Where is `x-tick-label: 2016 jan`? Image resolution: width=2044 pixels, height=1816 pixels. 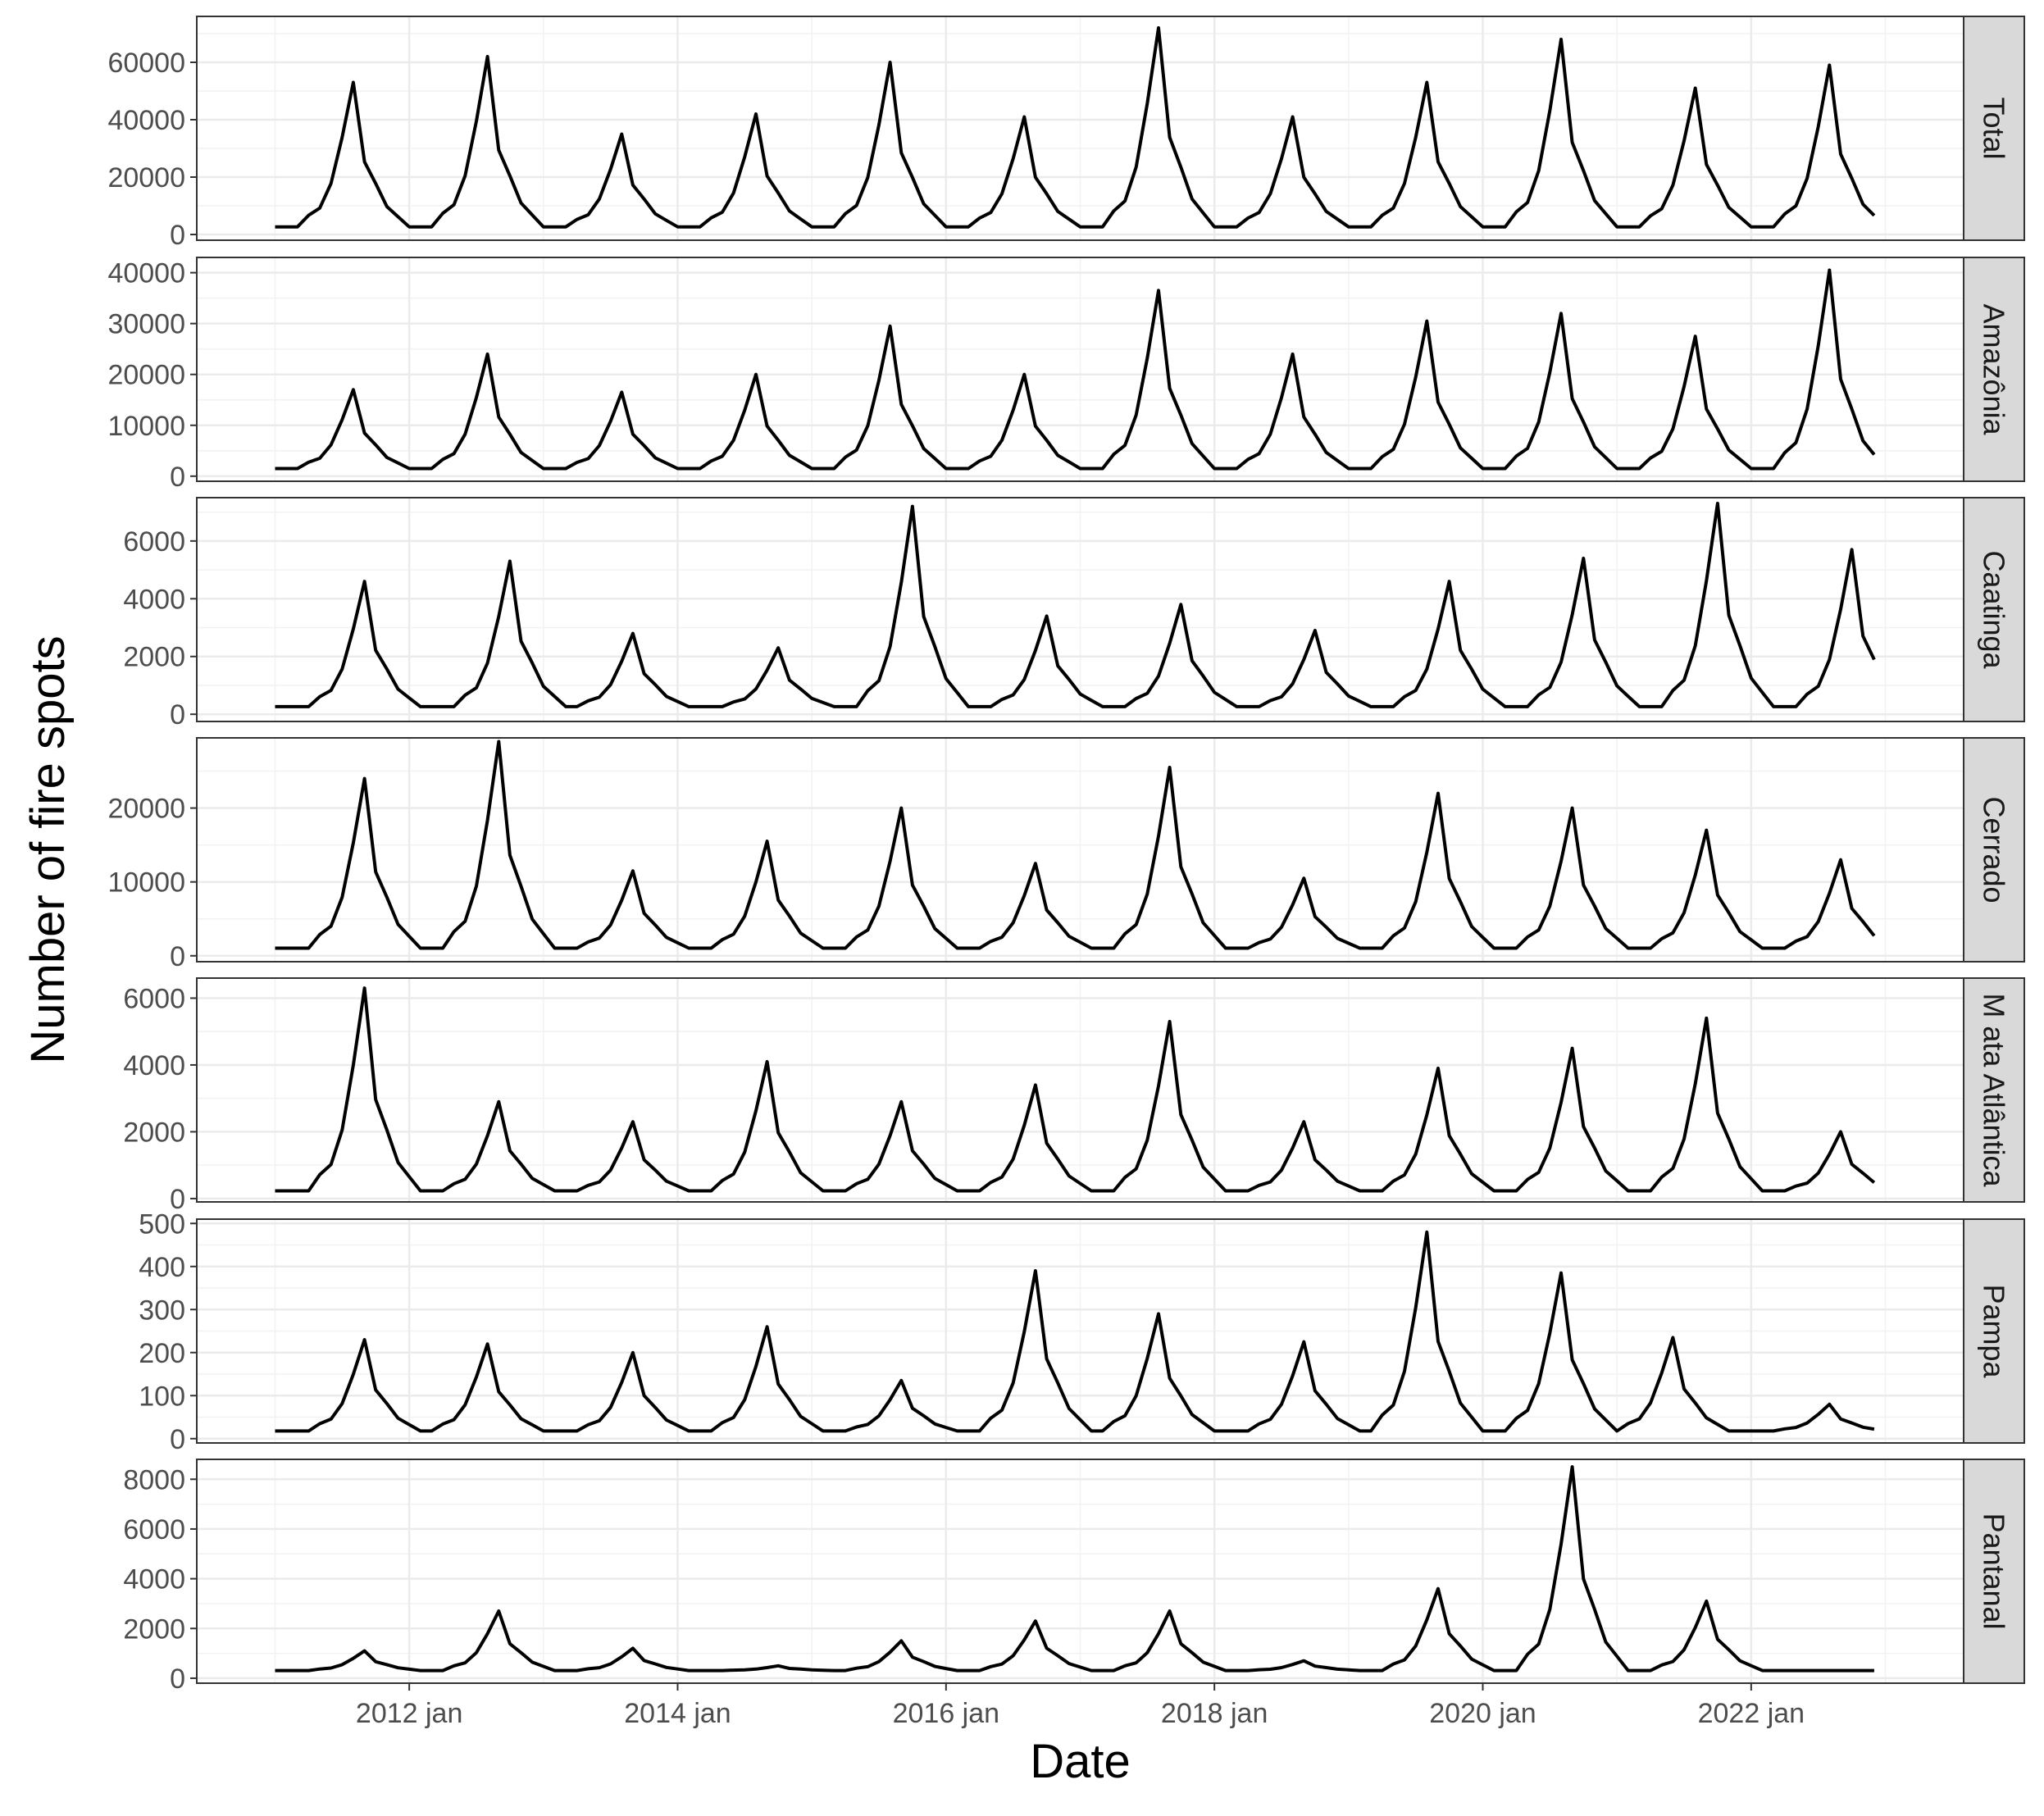 x-tick-label: 2016 jan is located at coordinates (946, 1713).